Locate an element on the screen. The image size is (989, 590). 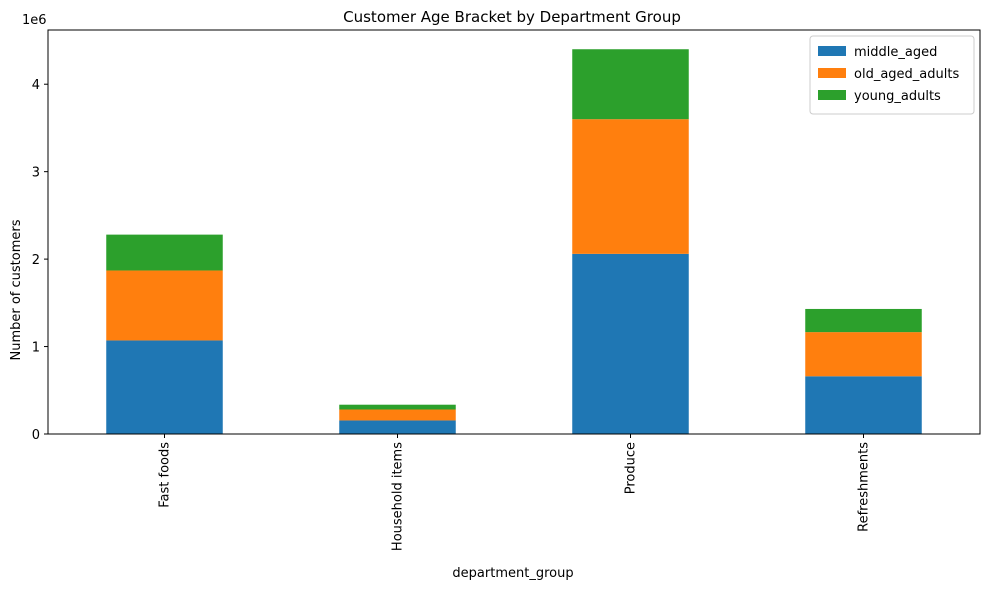
legend: middle_aged old_aged_adults young_adults is located at coordinates (892, 75).